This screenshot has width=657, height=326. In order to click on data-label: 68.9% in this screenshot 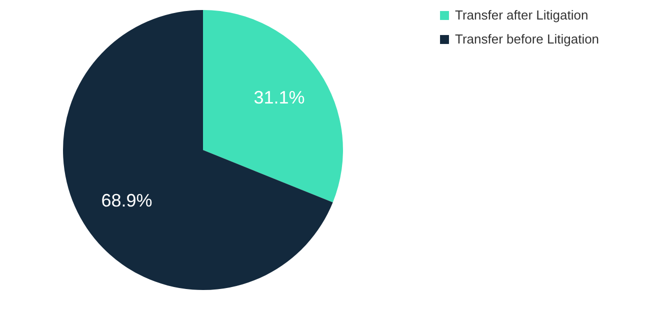, I will do `click(126, 200)`.